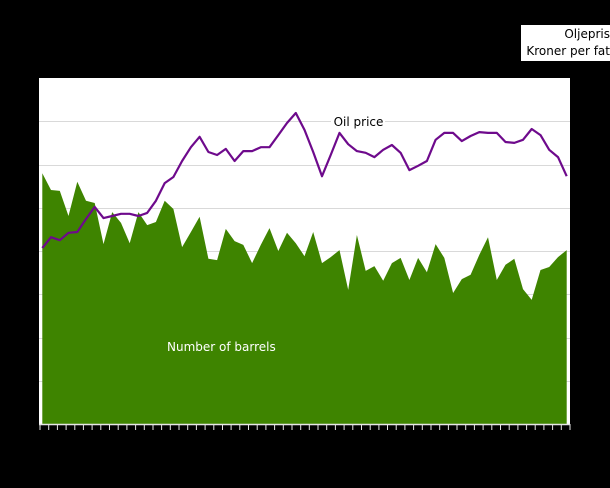  I want to click on oil-price-label-background, so click(358, 121).